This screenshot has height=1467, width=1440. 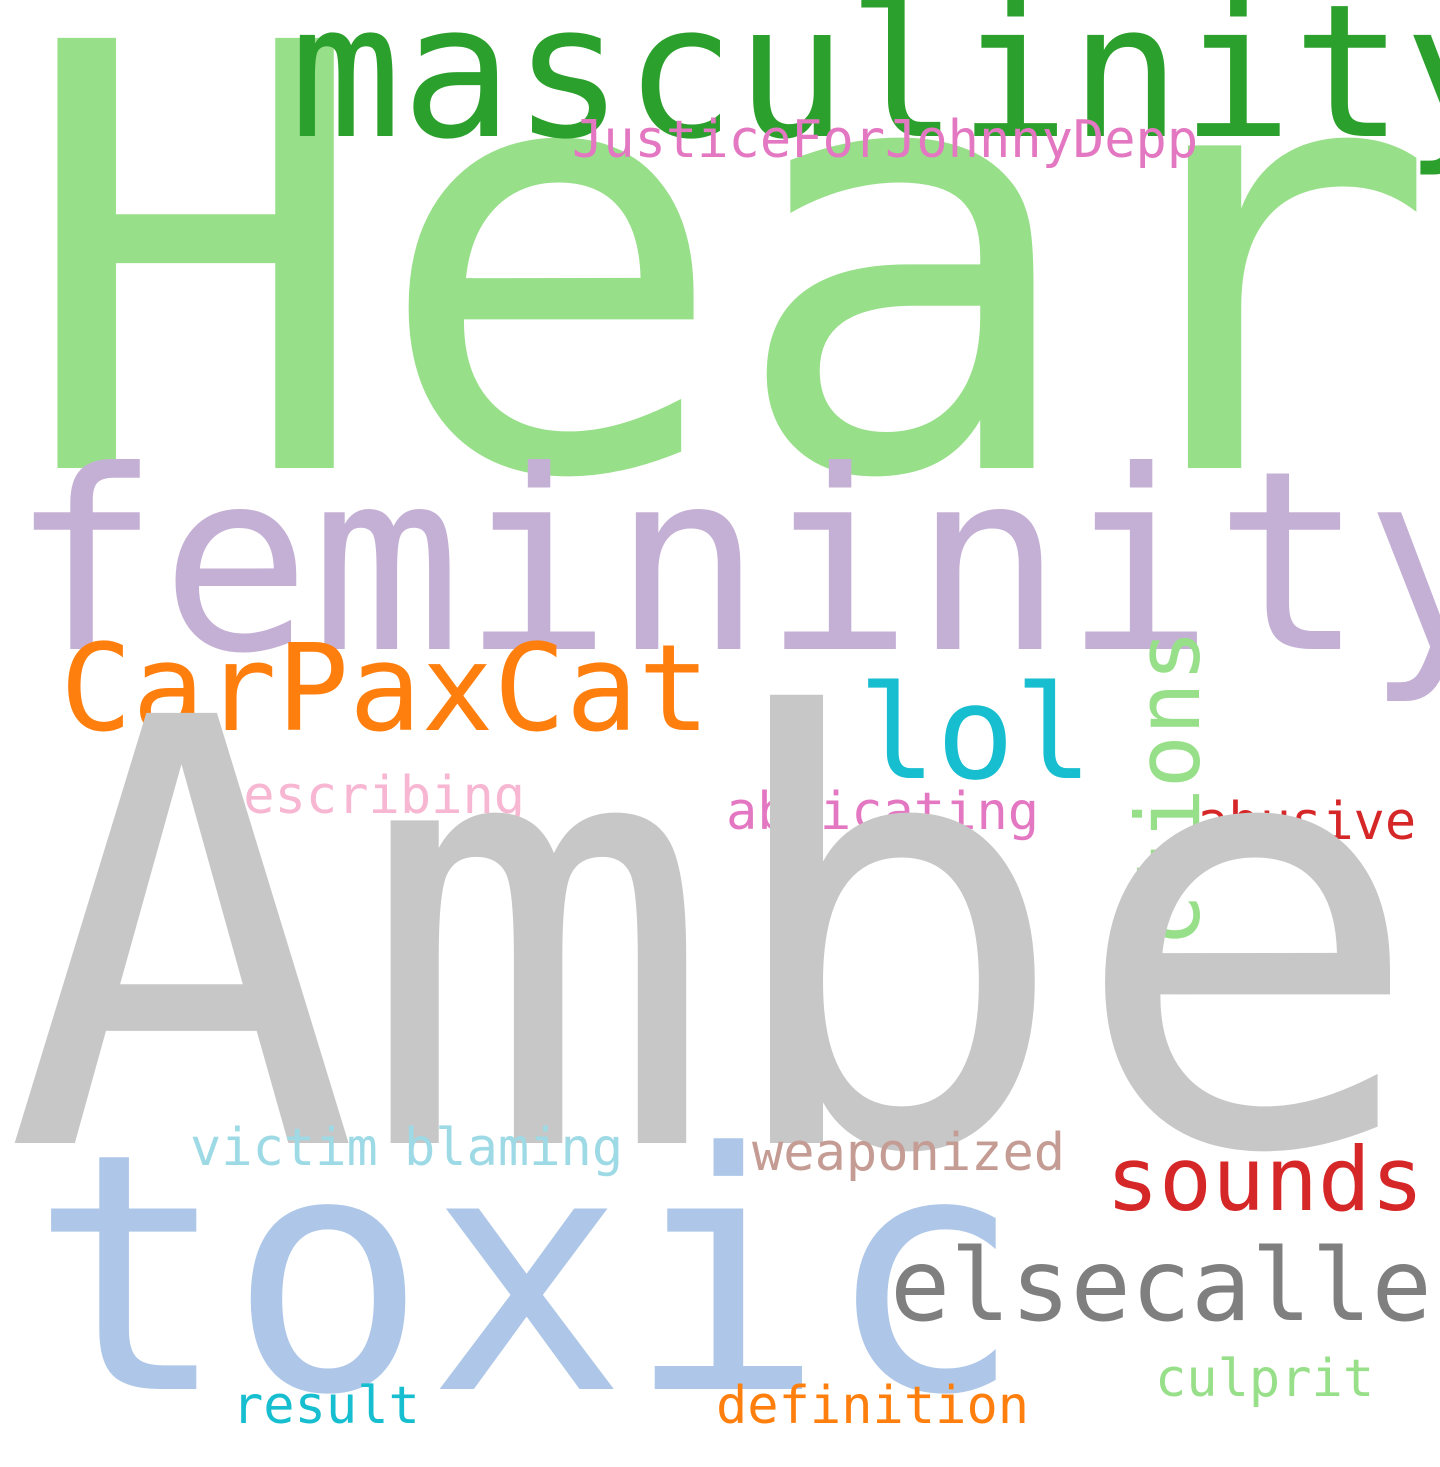 I want to click on word-abdicating: abdicating, so click(x=883, y=812).